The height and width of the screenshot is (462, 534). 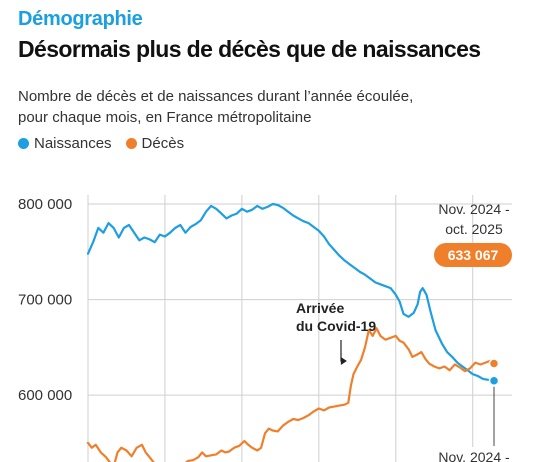 I want to click on covid-annotation-line-1: Arrivée, so click(x=320, y=308).